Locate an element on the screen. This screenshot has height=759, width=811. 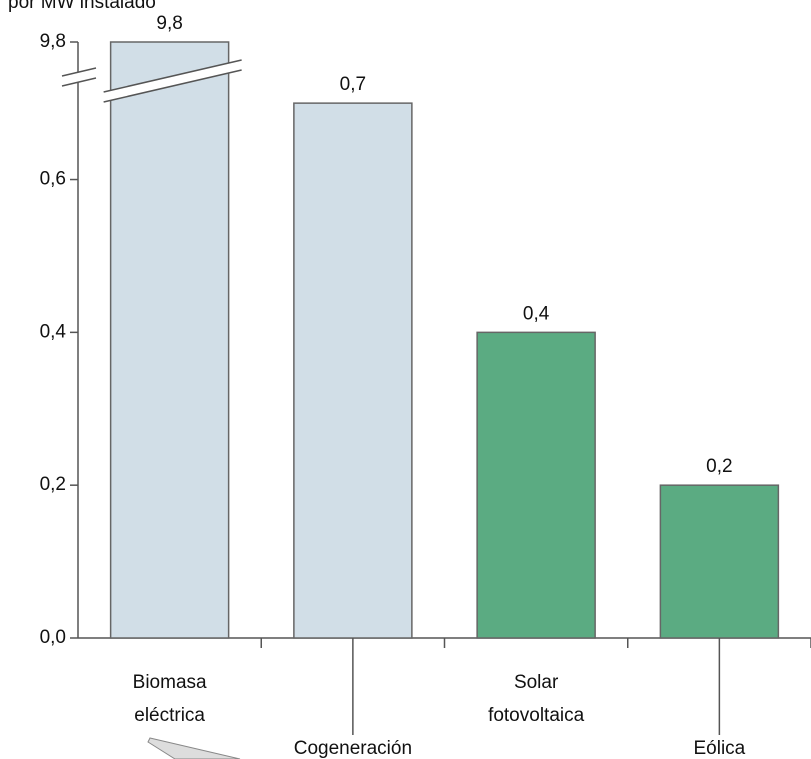
chart-title: por MW instalado is located at coordinates (82, 6).